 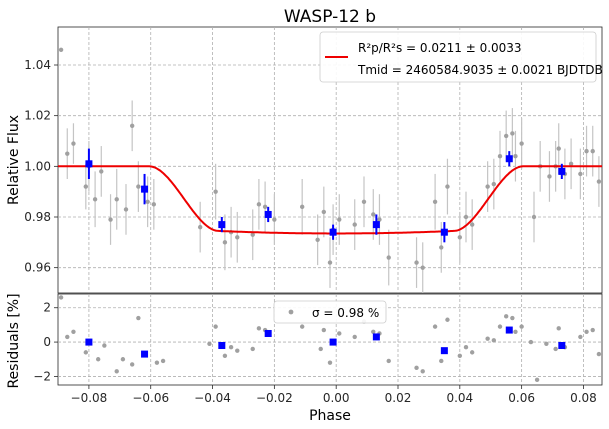 I want to click on light-curve-y-label: Relative Flux, so click(x=14, y=160).